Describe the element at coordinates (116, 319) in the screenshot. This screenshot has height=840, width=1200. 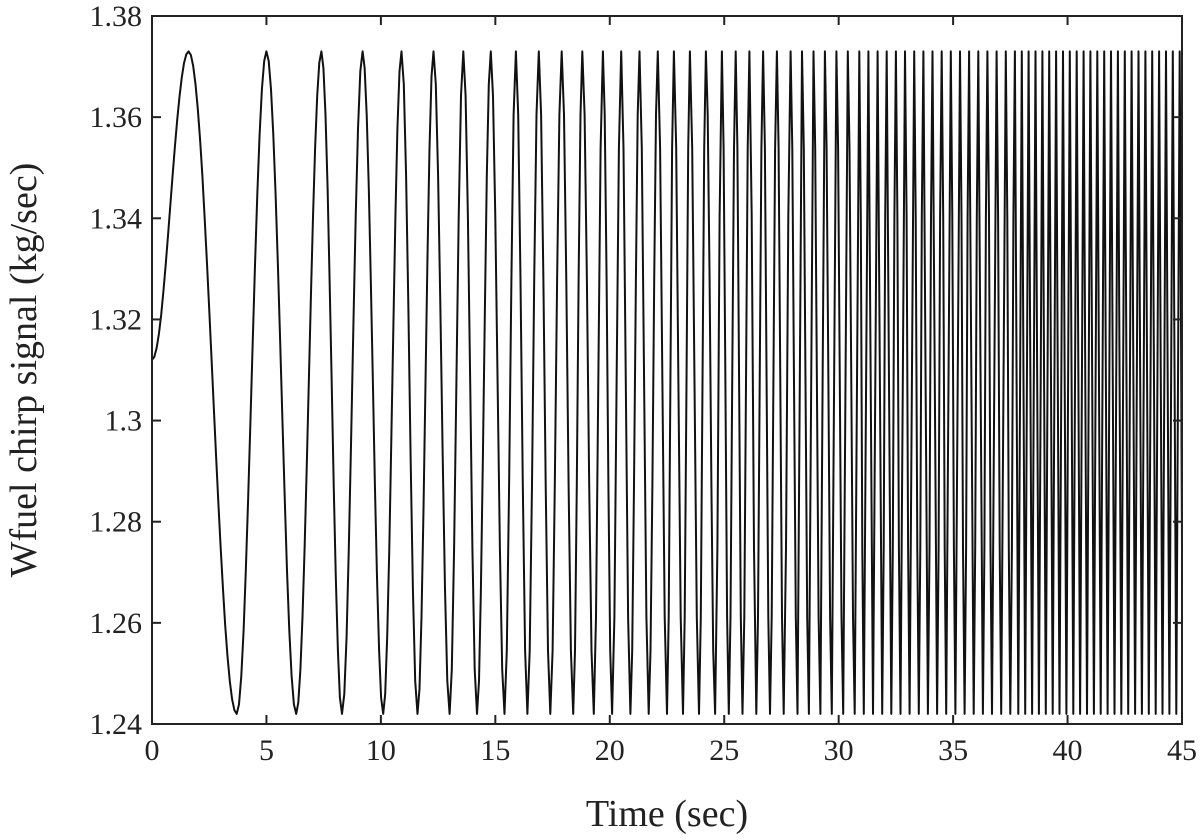
I see `y-tick-label: 1.32` at that location.